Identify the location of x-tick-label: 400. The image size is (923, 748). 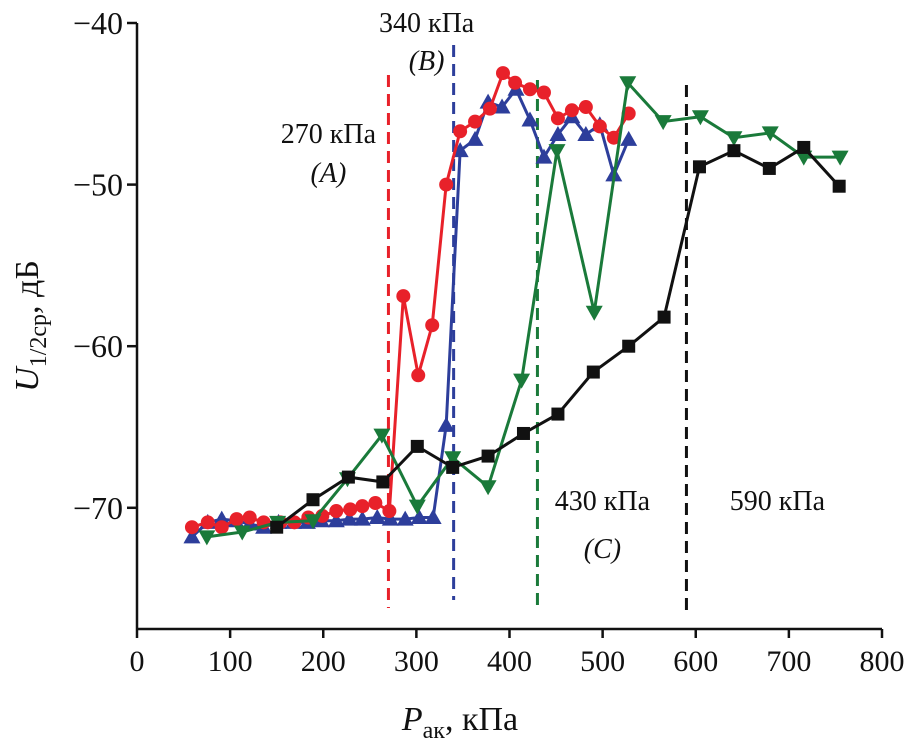
(509, 661).